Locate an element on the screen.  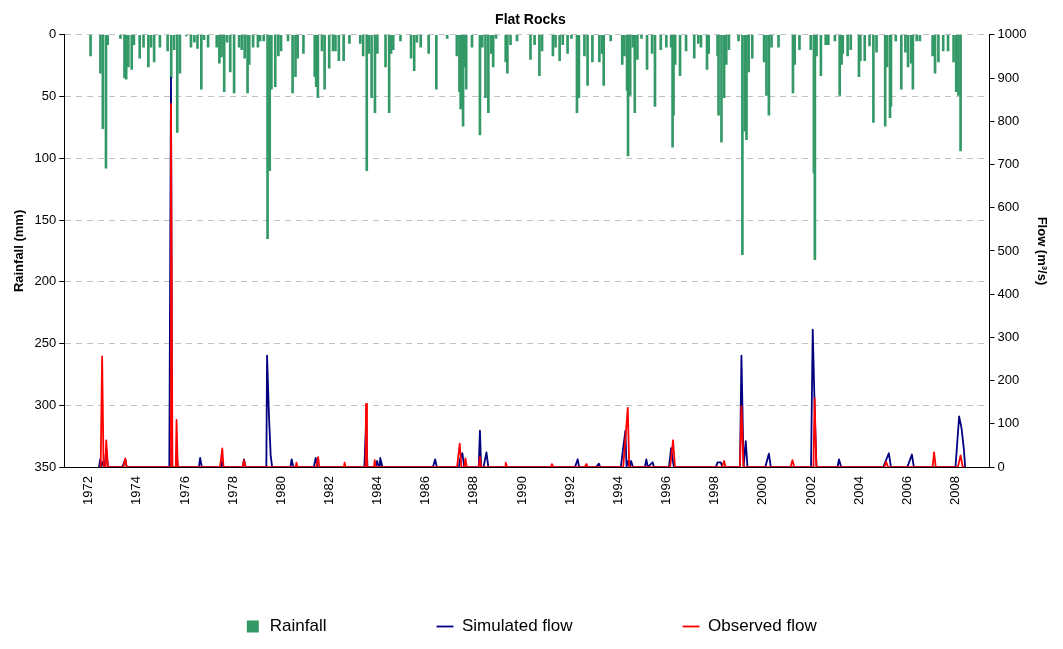
y-tick-label: 0 is located at coordinates (53, 34).